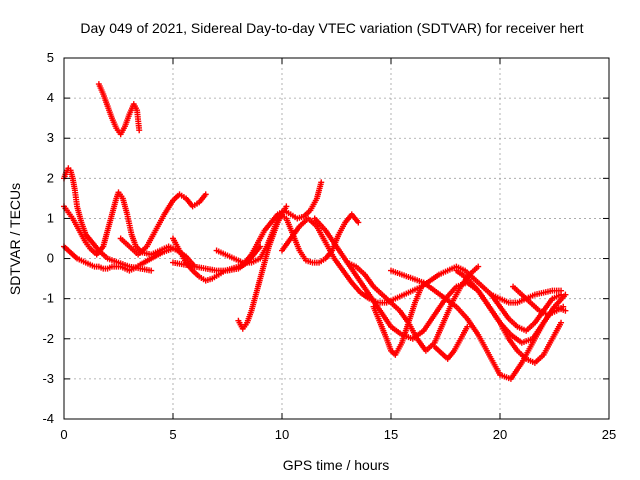  I want to click on y-axis-label: SDTVAR / TECUs, so click(15, 239).